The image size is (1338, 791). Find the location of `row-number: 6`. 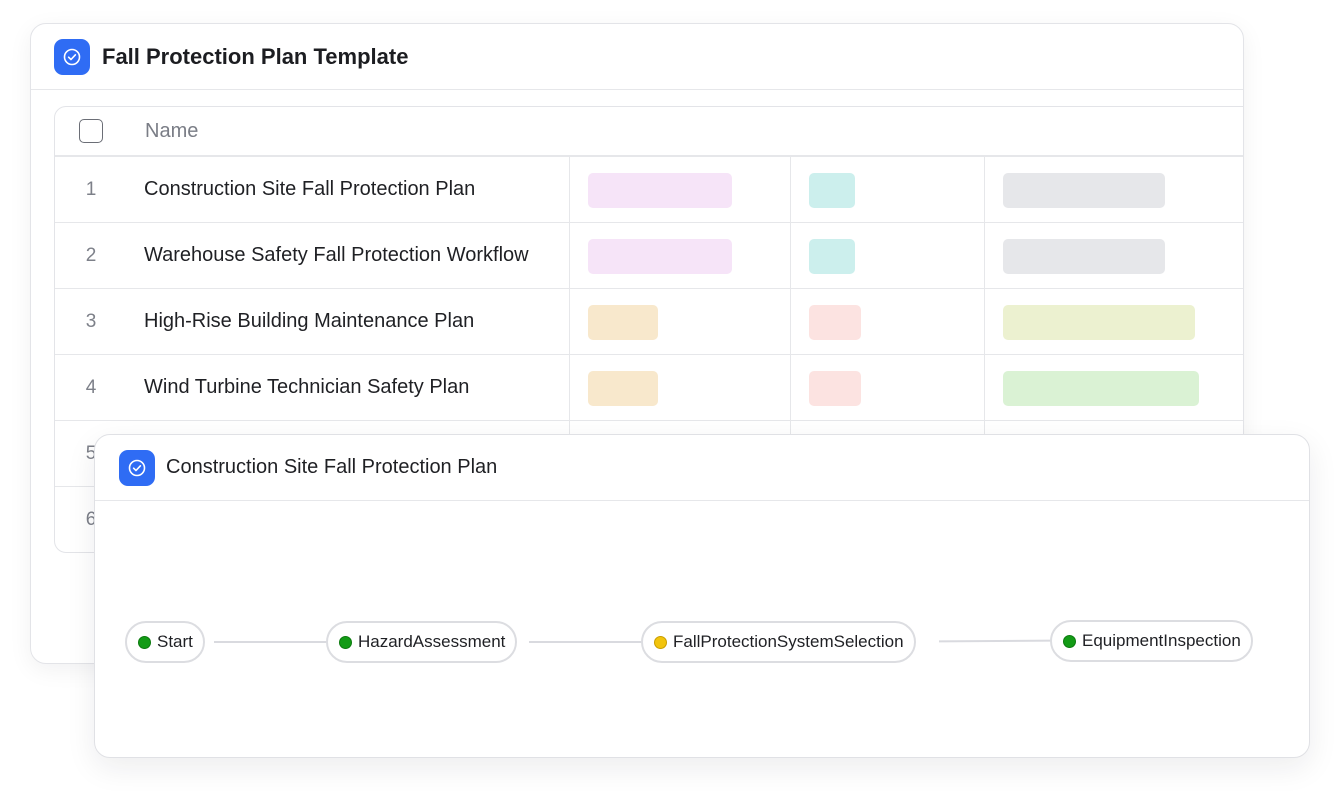

row-number: 6 is located at coordinates (91, 519).